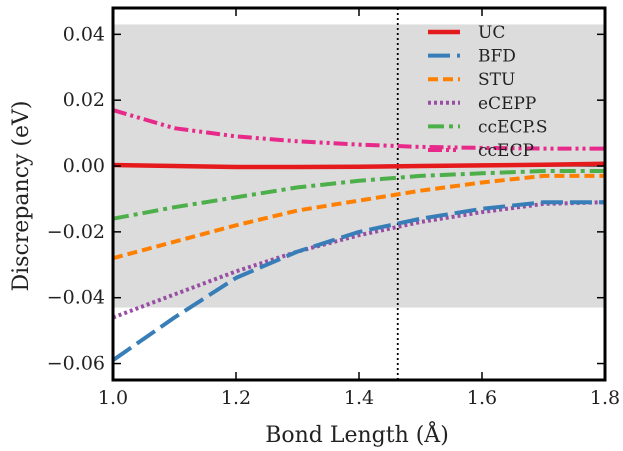 This screenshot has height=451, width=623. What do you see at coordinates (359, 165) in the screenshot?
I see `series-line-uc` at bounding box center [359, 165].